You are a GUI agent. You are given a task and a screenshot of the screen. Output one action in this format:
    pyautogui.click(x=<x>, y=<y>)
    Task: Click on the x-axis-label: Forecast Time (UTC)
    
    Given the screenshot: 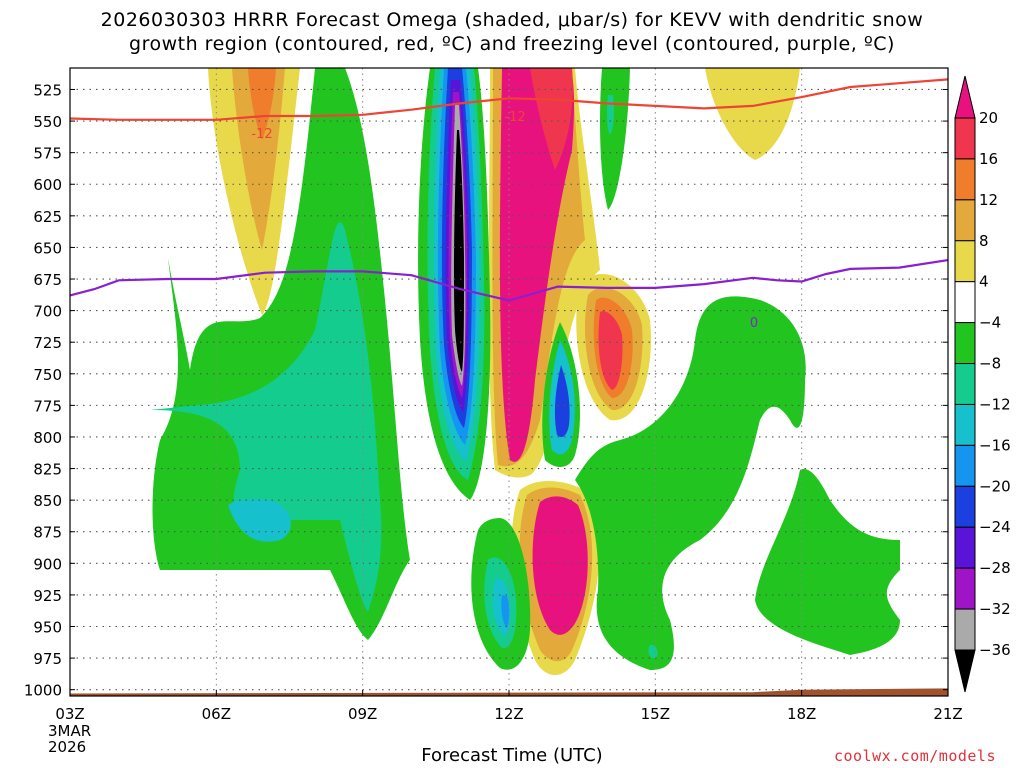 What is the action you would take?
    pyautogui.click(x=512, y=755)
    